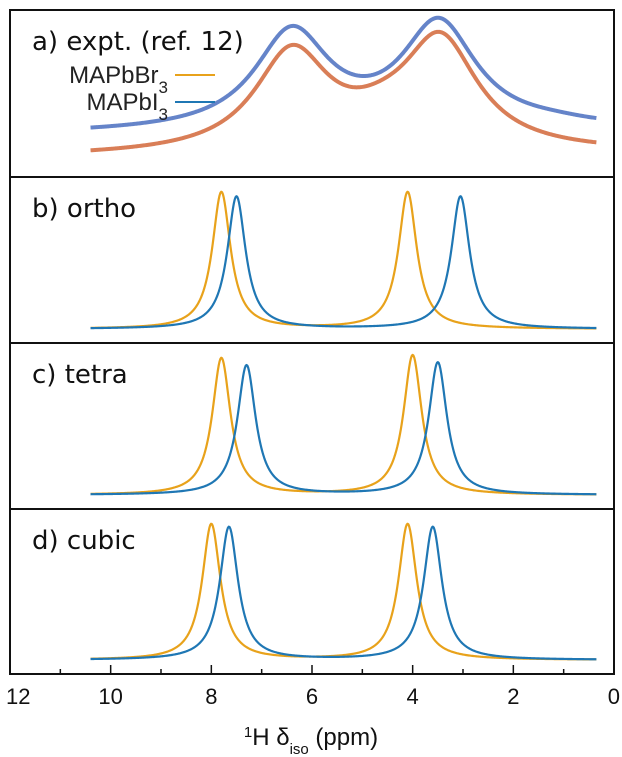 The image size is (622, 757). What do you see at coordinates (163, 87) in the screenshot?
I see `legend-label-sub-0: 3` at bounding box center [163, 87].